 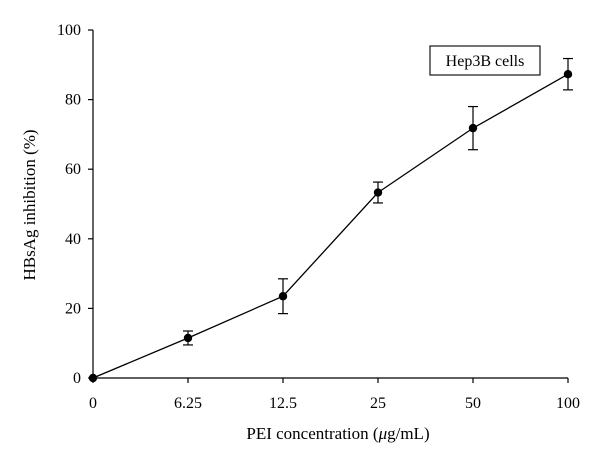 I want to click on x-tick-label: 100, so click(x=568, y=403).